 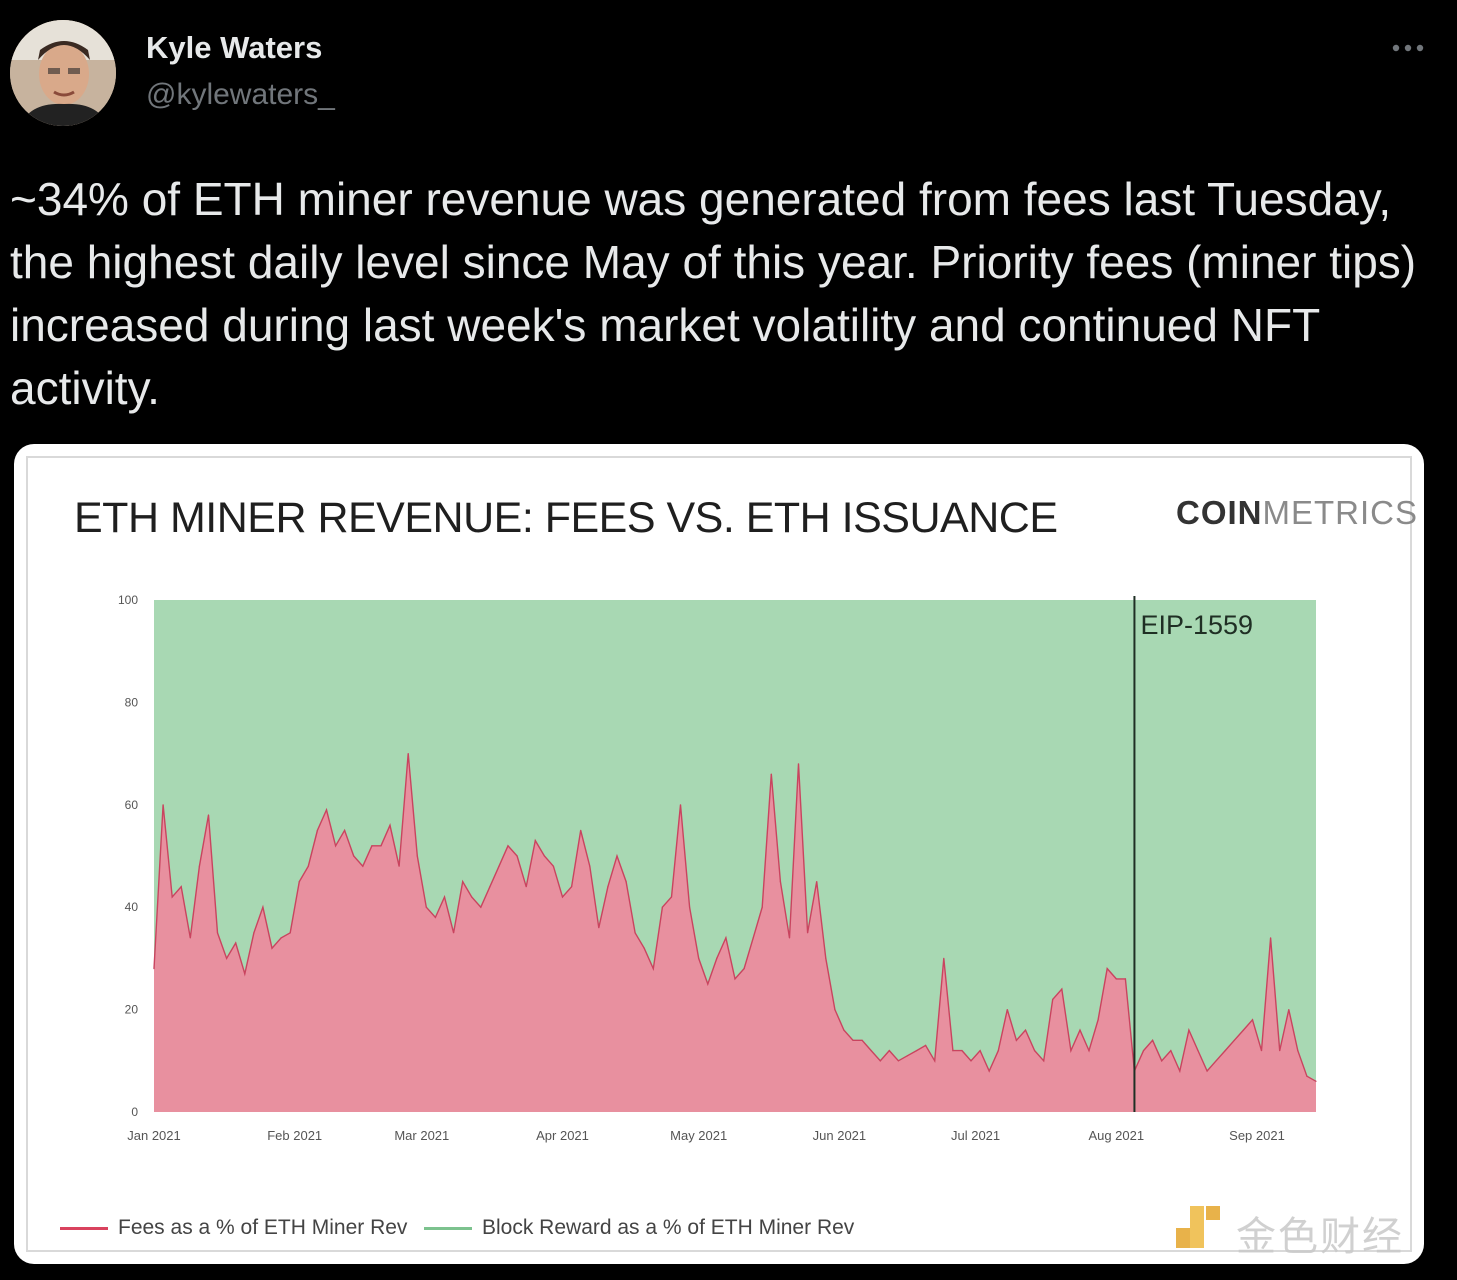 I want to click on legend-swatch-fees, so click(x=84, y=1228).